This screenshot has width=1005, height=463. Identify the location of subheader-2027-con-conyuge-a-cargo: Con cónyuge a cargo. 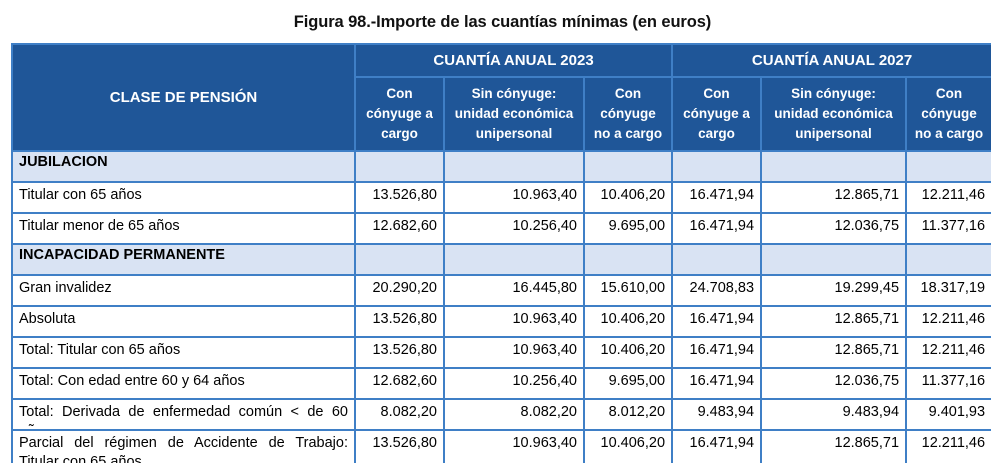
(717, 114).